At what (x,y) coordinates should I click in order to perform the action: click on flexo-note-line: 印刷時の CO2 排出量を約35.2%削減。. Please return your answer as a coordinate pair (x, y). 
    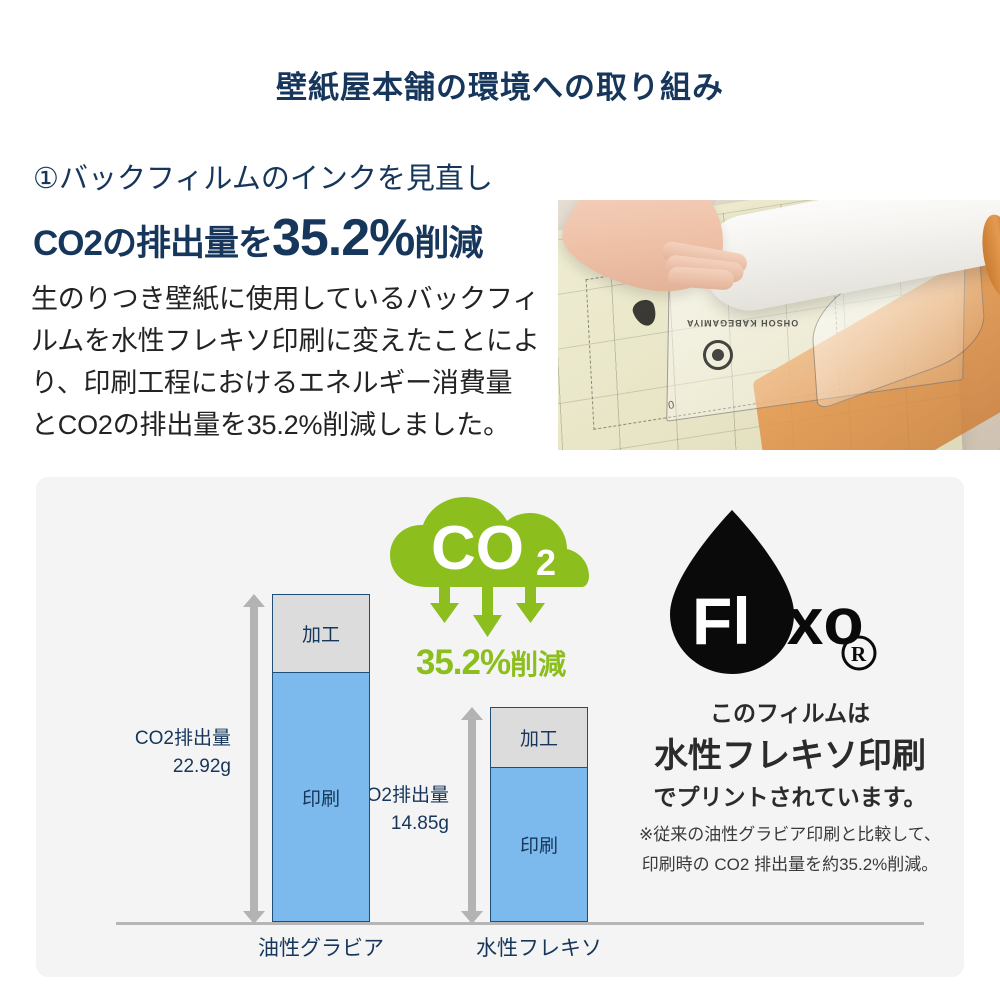
    Looking at the image, I should click on (790, 864).